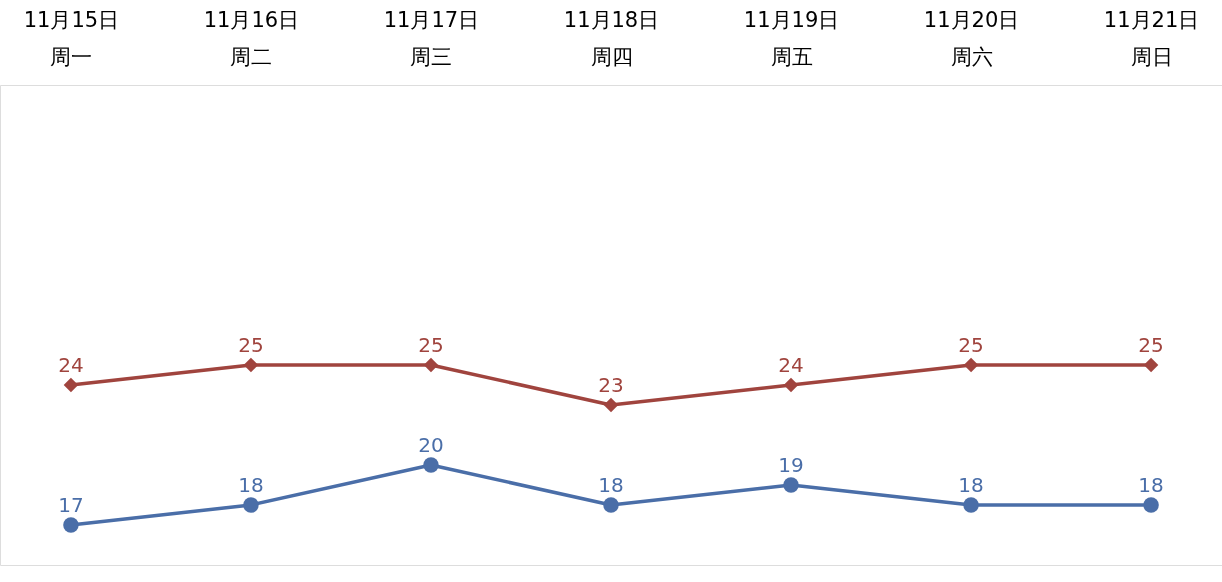 The image size is (1222, 582). Describe the element at coordinates (1151, 38) in the screenshot. I see `x-tick-label: 11月21日周日` at that location.